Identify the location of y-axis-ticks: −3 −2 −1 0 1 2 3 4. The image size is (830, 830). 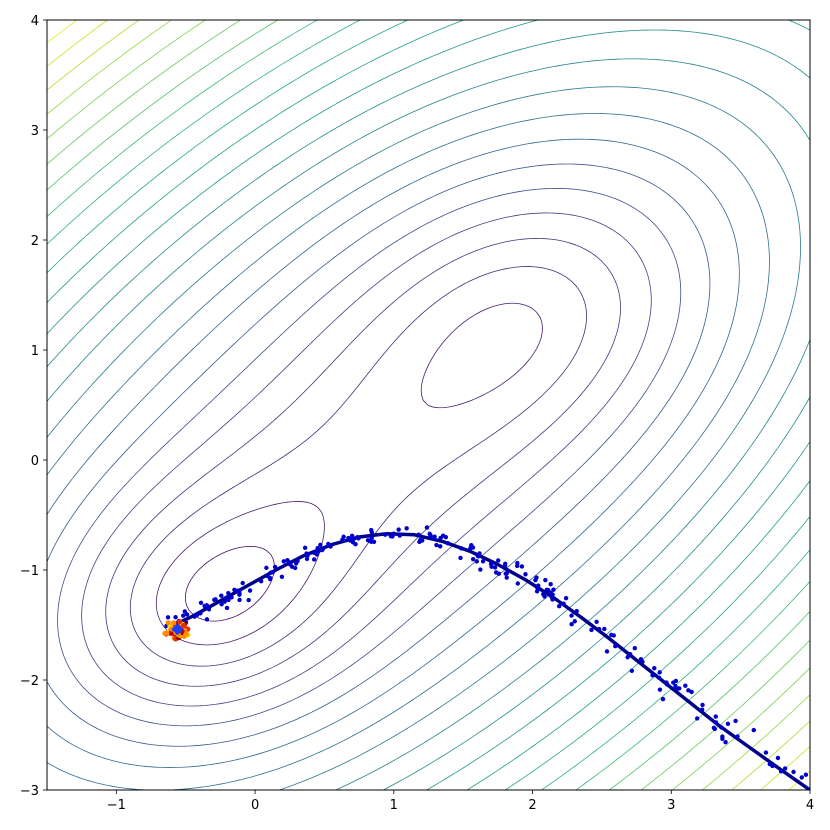
(33, 406).